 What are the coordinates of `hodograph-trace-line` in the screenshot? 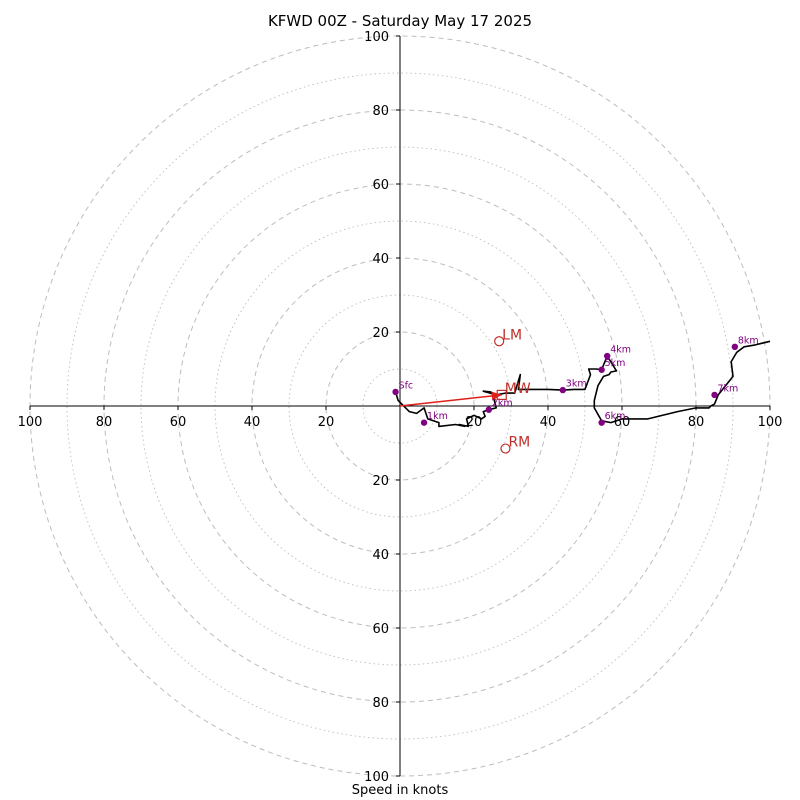 It's located at (582, 384).